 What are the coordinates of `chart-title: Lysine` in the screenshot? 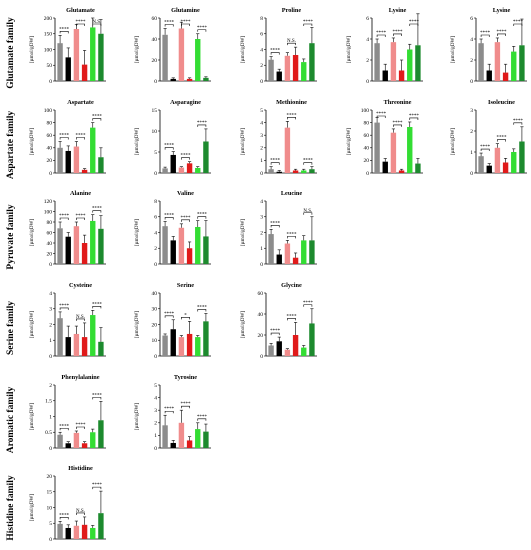 It's located at (502, 10).